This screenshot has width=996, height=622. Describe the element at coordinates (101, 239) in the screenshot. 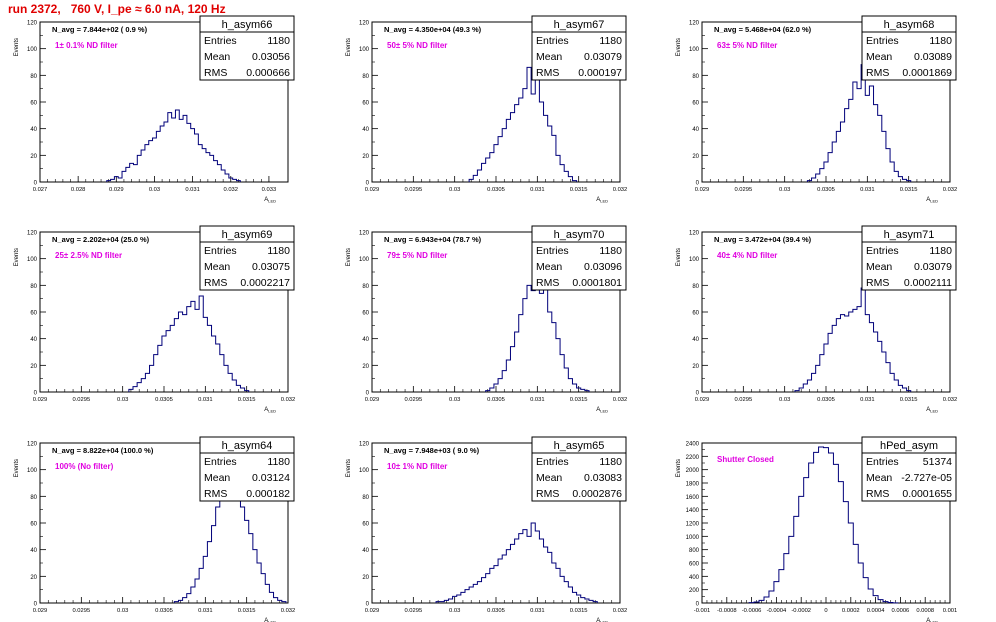

I see `navg-label: N_avg = 2.202e+04 (25.0 %)` at that location.